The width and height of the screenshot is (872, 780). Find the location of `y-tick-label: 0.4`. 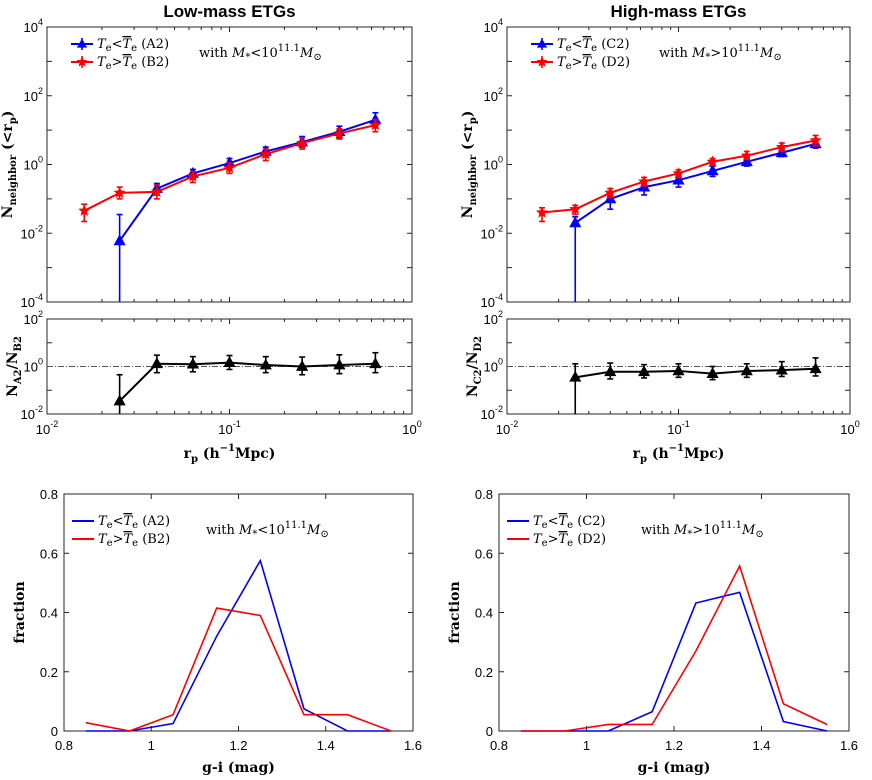

y-tick-label: 0.4 is located at coordinates (484, 613).